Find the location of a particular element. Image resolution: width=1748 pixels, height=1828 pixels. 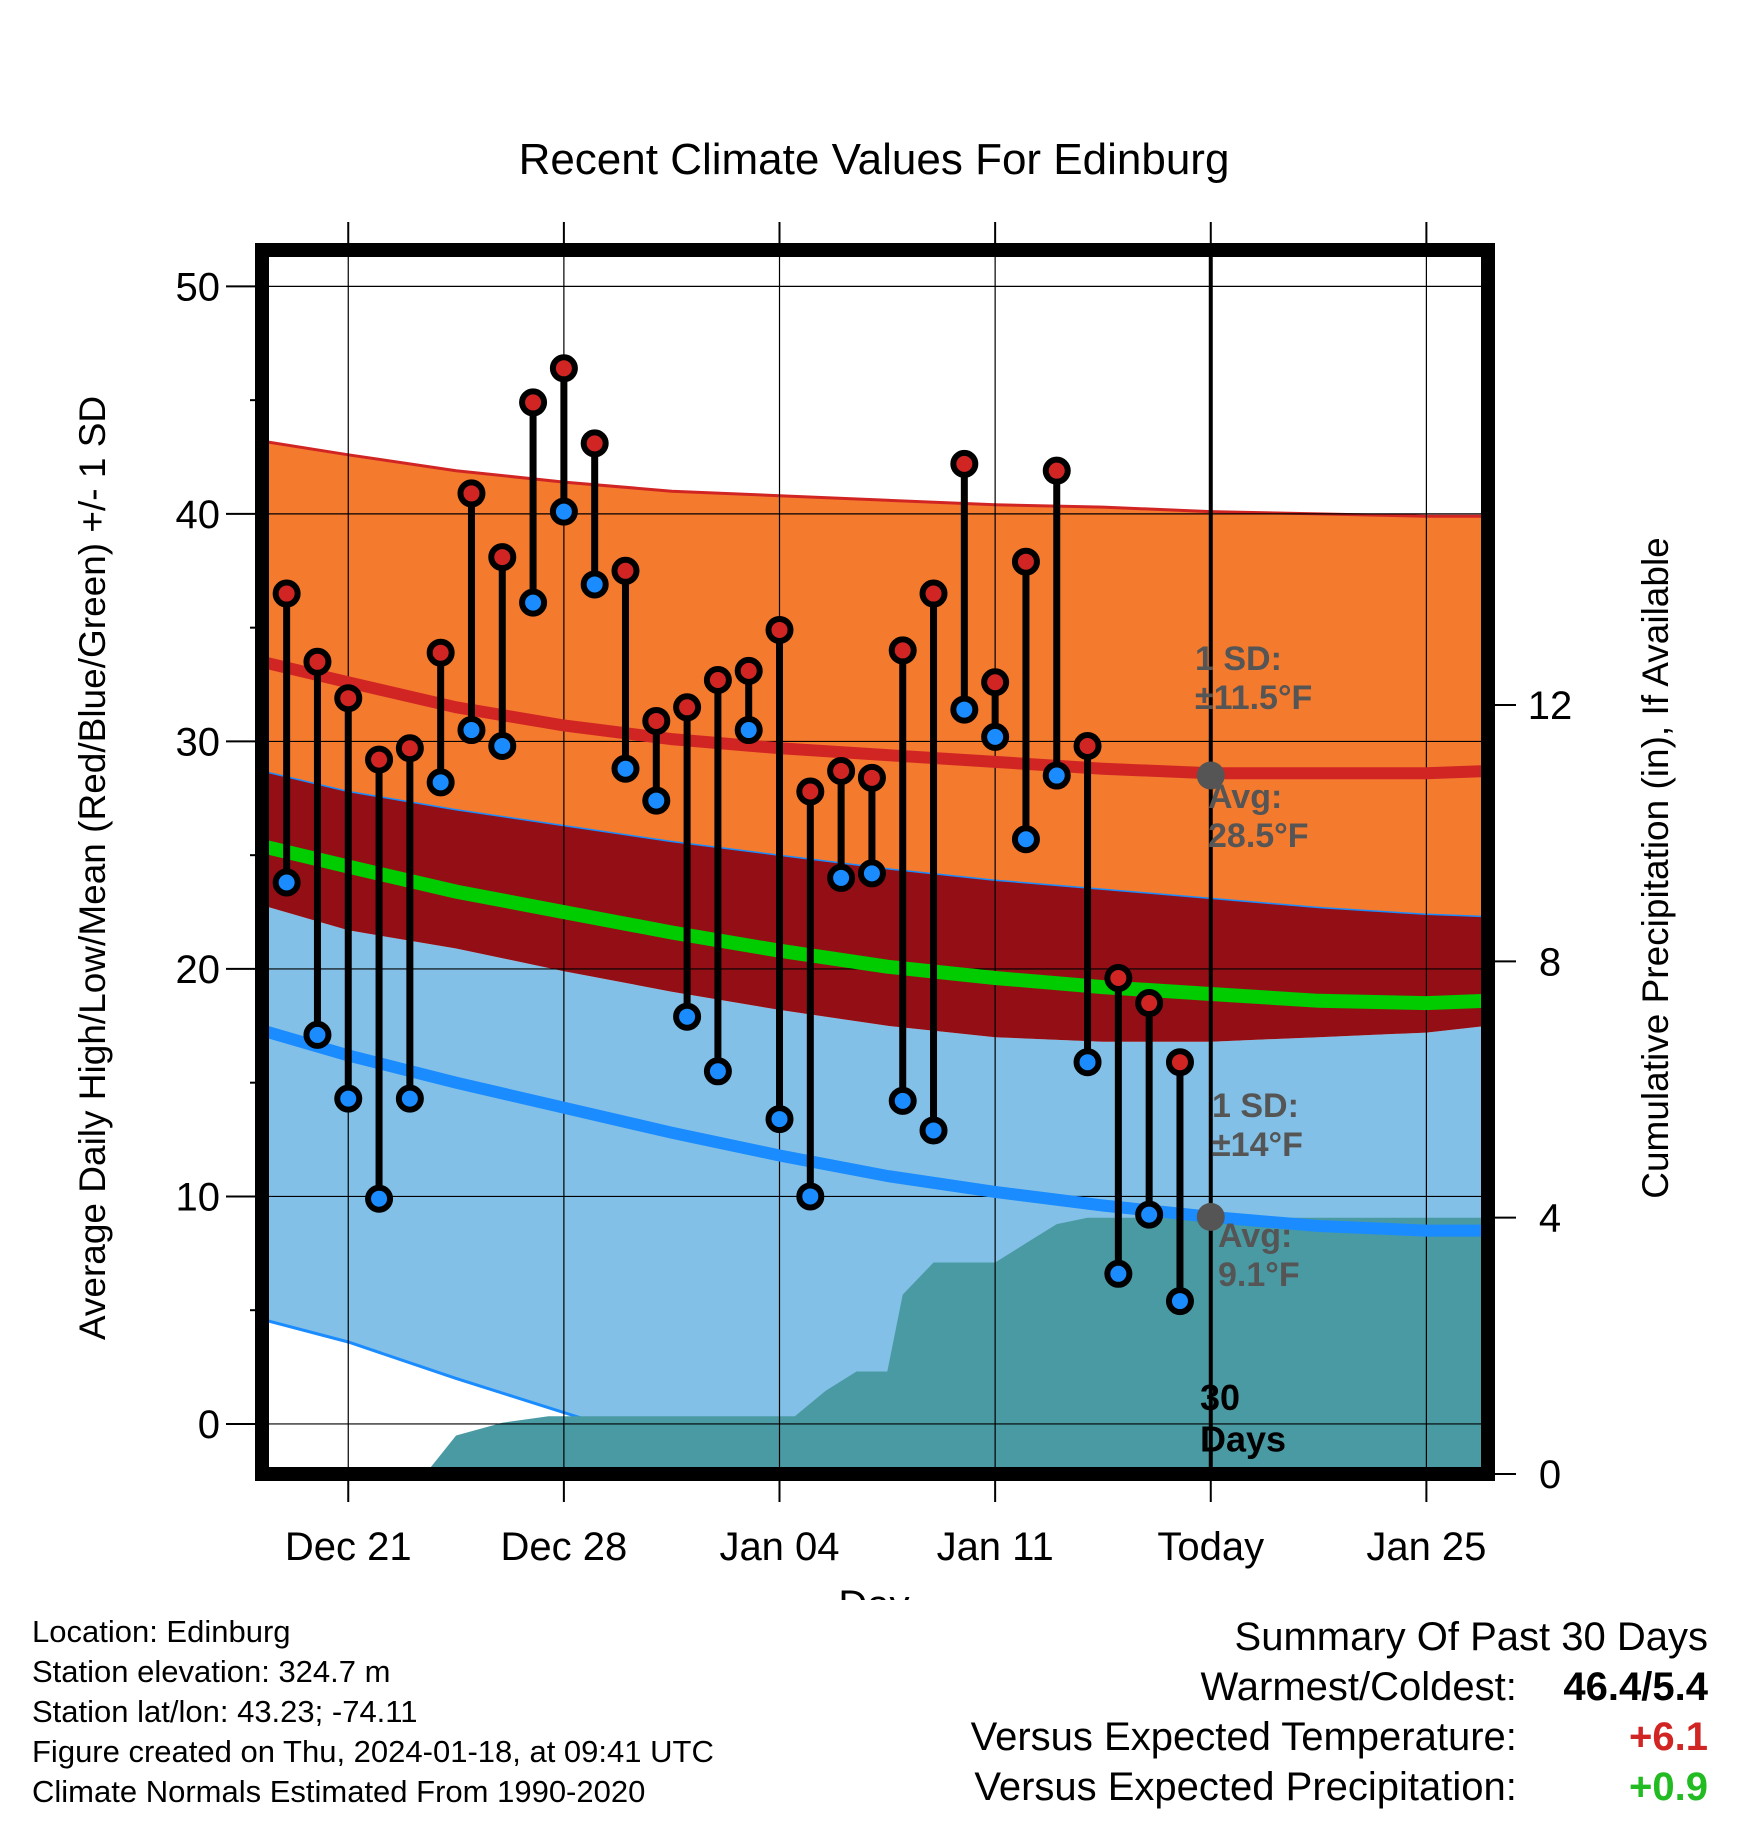

high-mean-line is located at coordinates (875, 717).